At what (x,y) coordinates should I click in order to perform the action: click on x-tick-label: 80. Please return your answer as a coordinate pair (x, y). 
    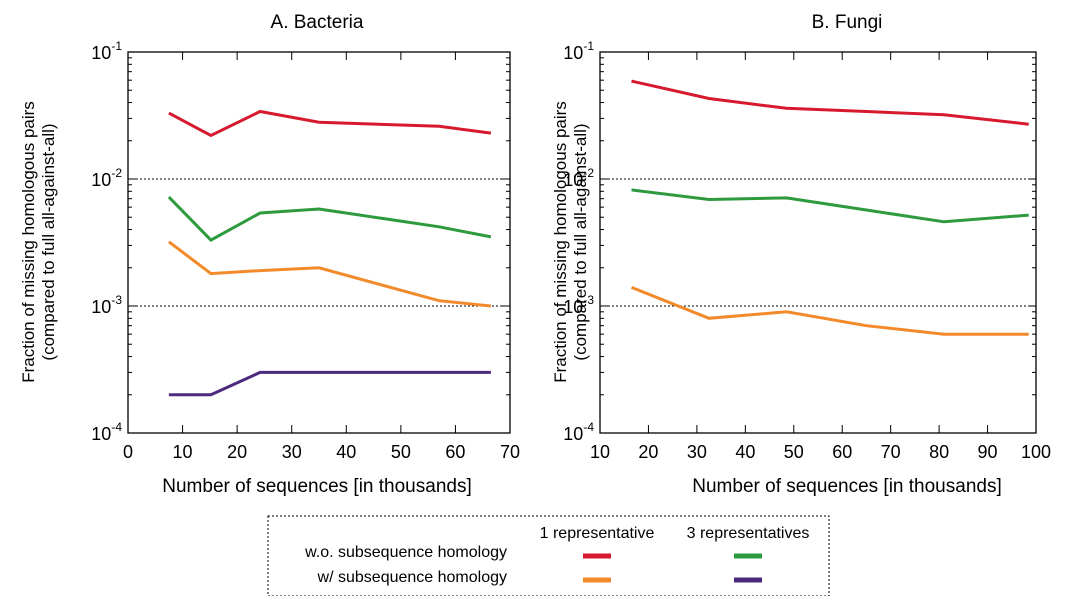
    Looking at the image, I should click on (939, 452).